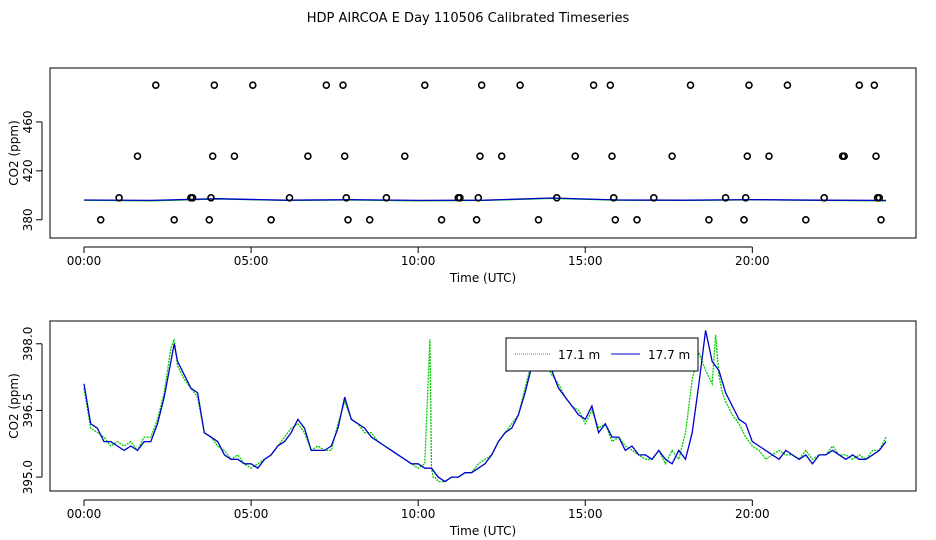 Image resolution: width=936 pixels, height=540 pixels. I want to click on legend-label-series1: 17.1 m, so click(579, 355).